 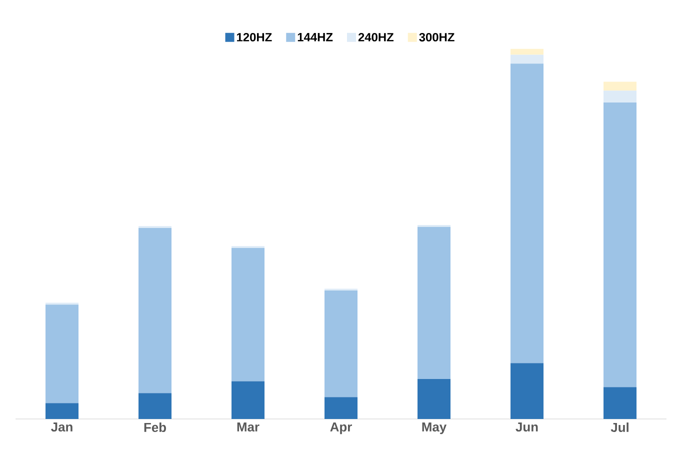 What do you see at coordinates (341, 428) in the screenshot?
I see `x-tick-label: Apr` at bounding box center [341, 428].